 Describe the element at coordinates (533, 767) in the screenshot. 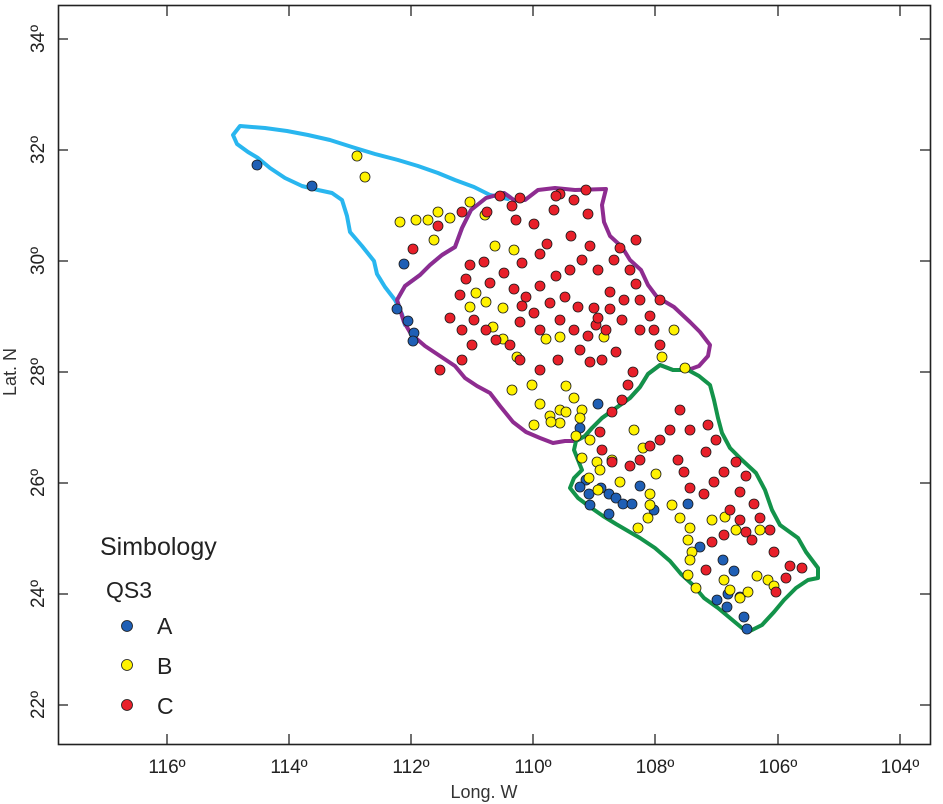

I see `x-tick-labels: 116º 114º 112º 110º 108º 106º 104º` at that location.